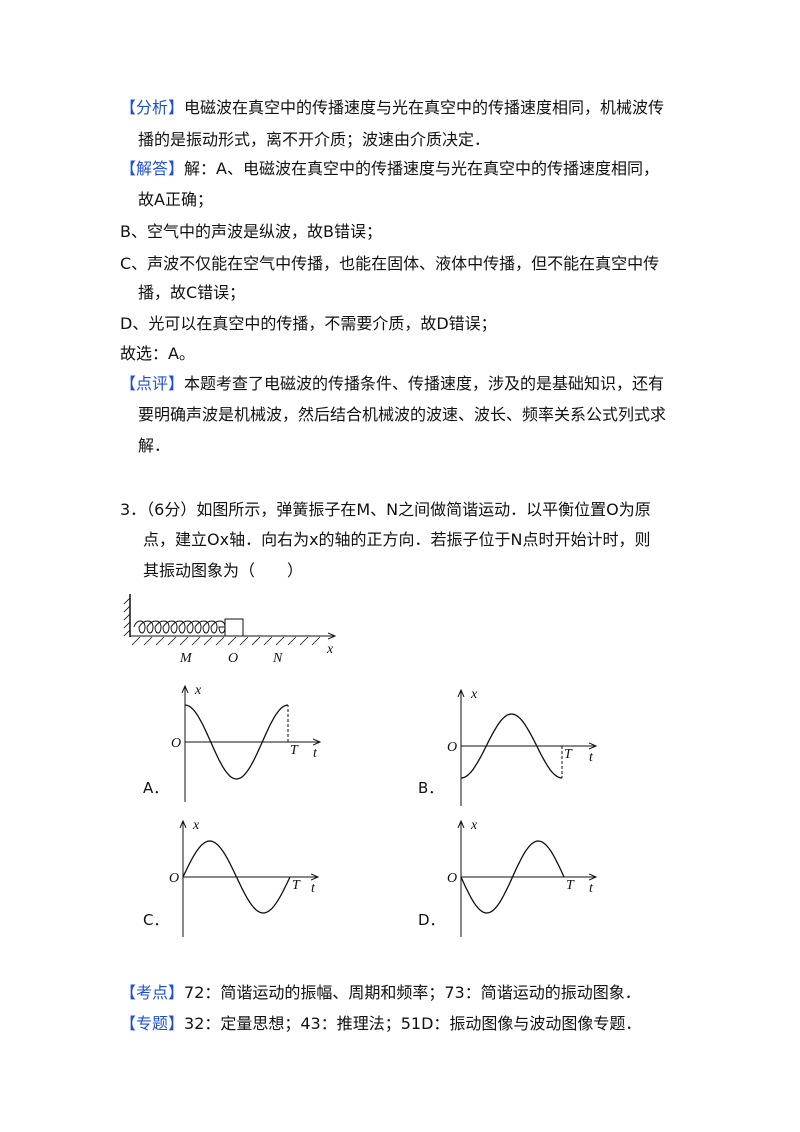 The image size is (800, 1132). Describe the element at coordinates (413, 1023) in the screenshot. I see `text: 32：定量思想；43：推理法；51D：振动图像与波动图像专题．` at that location.